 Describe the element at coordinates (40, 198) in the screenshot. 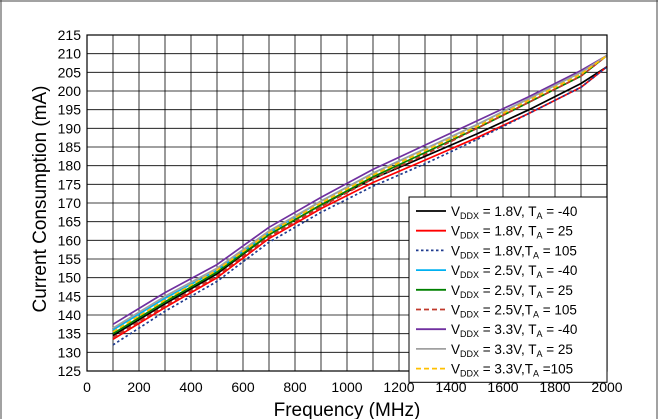

I see `y-axis-title: Current Consumption (mA)` at that location.